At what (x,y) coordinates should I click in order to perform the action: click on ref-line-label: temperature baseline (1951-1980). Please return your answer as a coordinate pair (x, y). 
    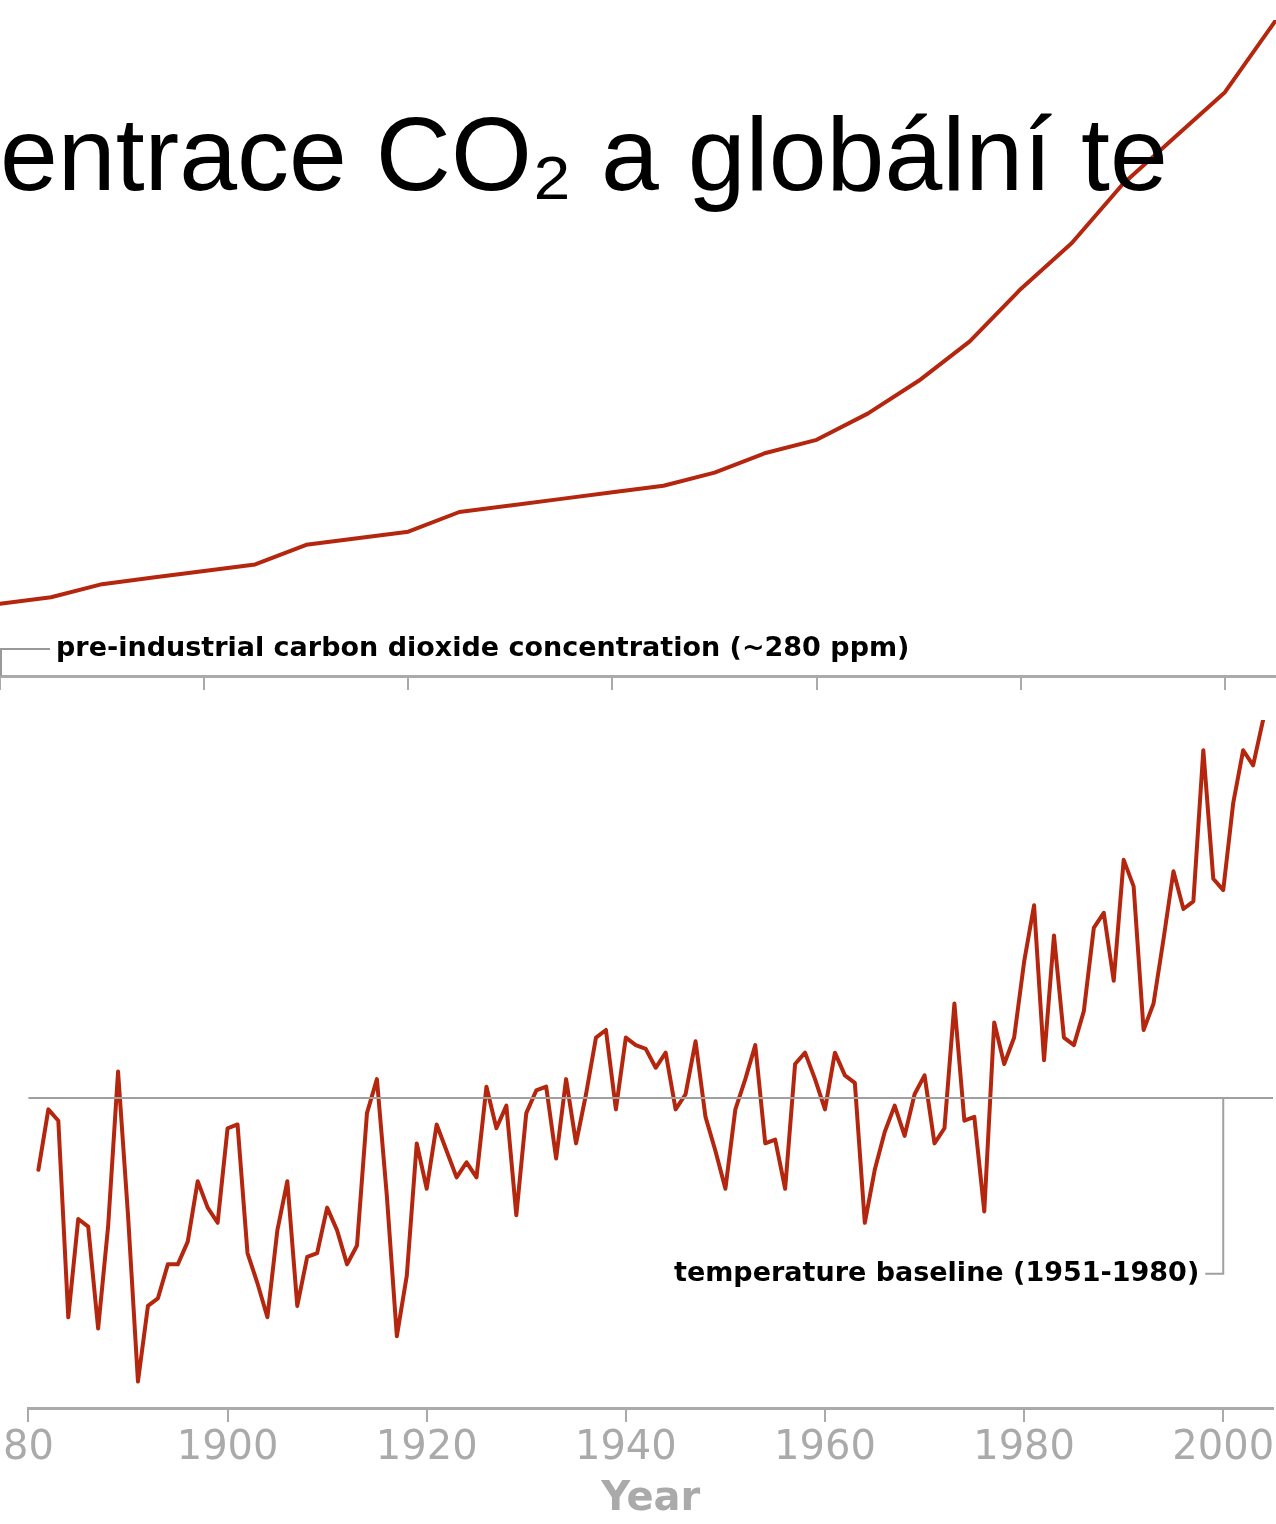
    Looking at the image, I should click on (937, 1271).